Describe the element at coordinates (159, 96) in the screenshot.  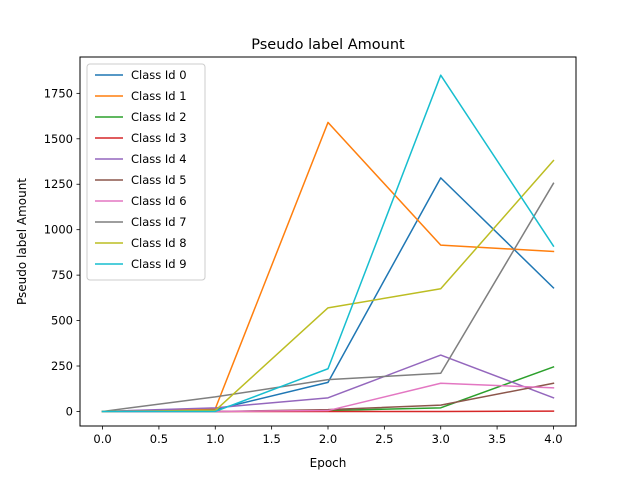
I see `legend-label-class-1: Class Id 1` at that location.